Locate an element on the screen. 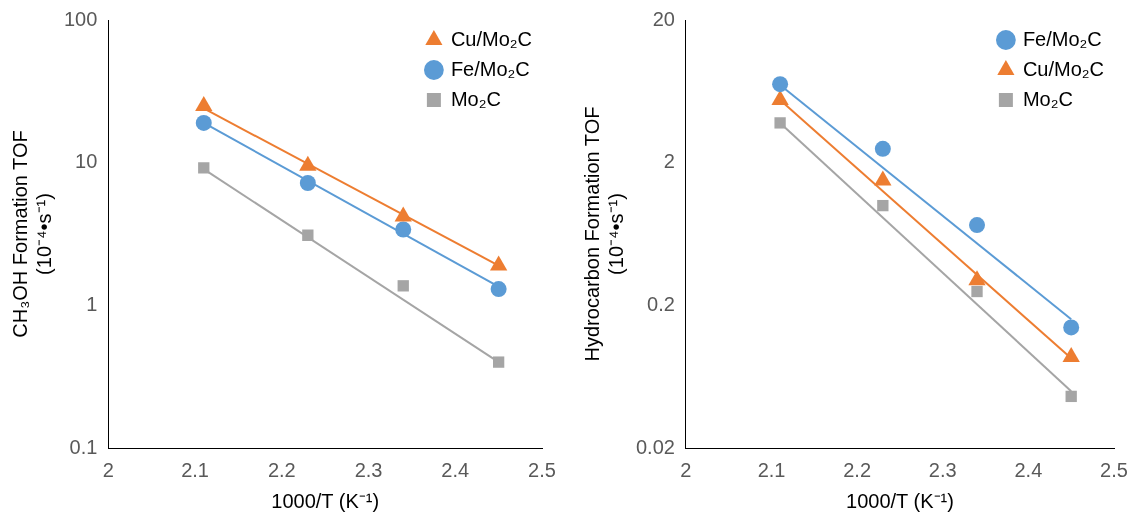  y-tick-label: 0.02 is located at coordinates (655, 446).